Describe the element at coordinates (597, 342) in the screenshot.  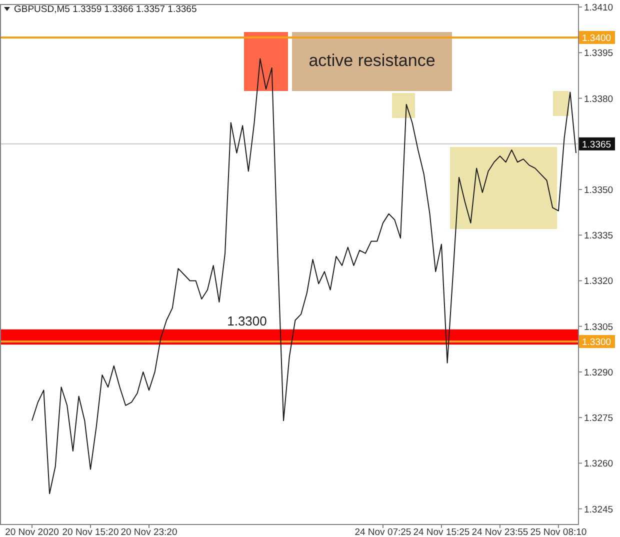
I see `ref-line-label: 1.3300` at that location.